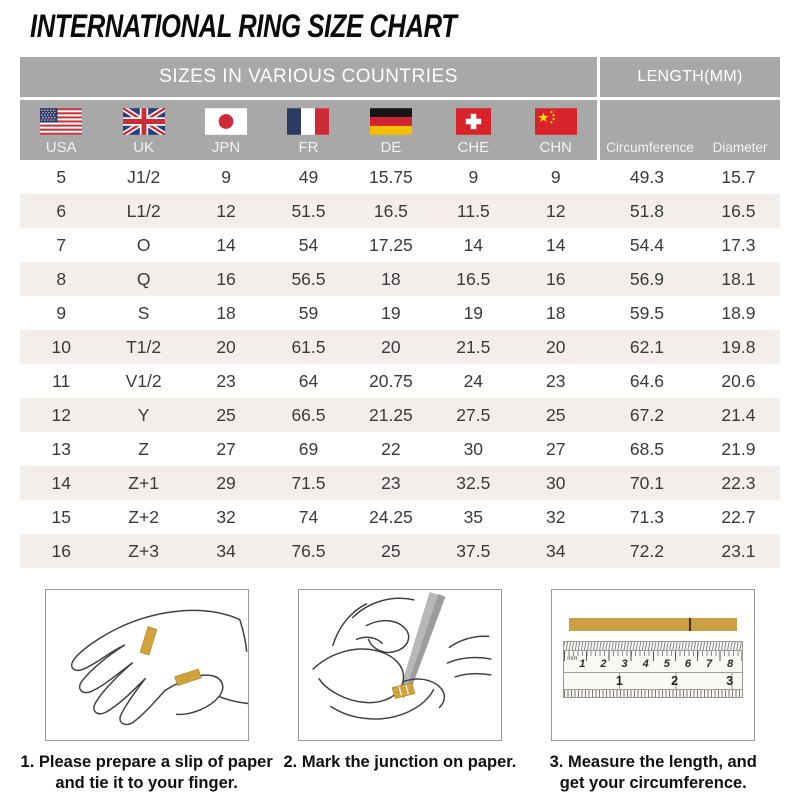  I want to click on table-cell: 22, so click(391, 448).